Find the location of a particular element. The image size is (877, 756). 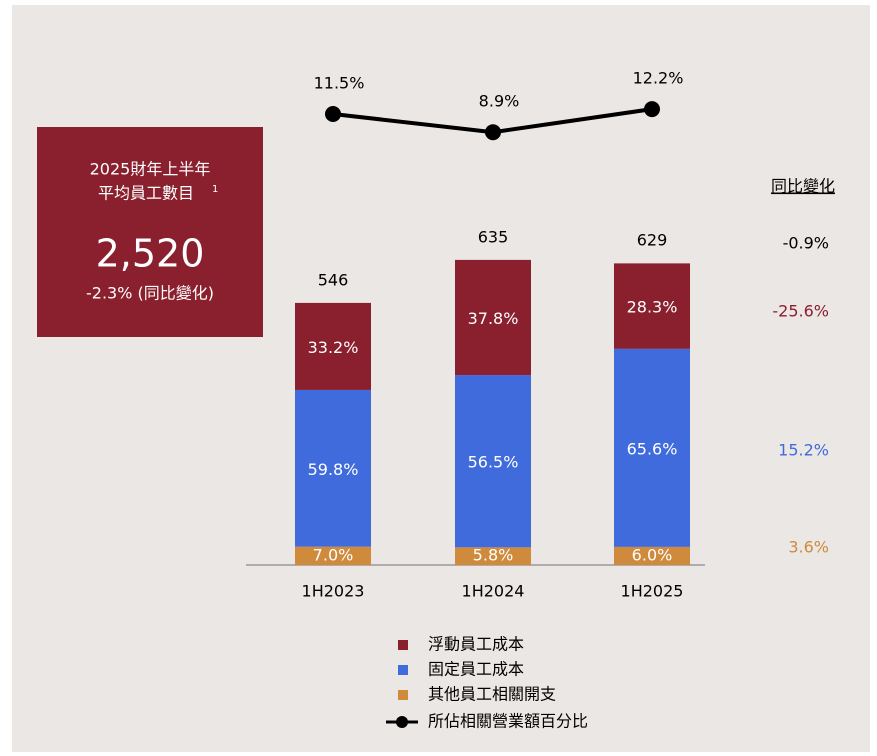

segment-label: 5.8% is located at coordinates (493, 555).